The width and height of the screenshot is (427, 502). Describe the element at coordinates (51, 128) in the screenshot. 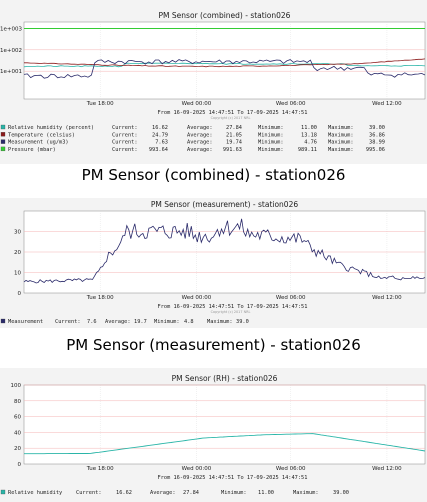

I see `legend-series-name: Relative humidity (percent)` at that location.